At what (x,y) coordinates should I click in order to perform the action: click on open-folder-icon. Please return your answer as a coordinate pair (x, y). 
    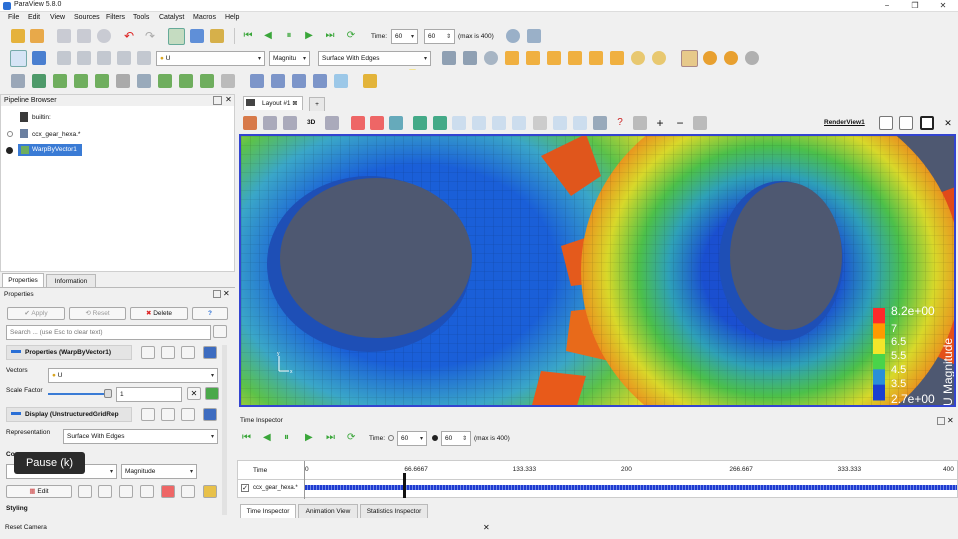
    Looking at the image, I should click on (18, 36).